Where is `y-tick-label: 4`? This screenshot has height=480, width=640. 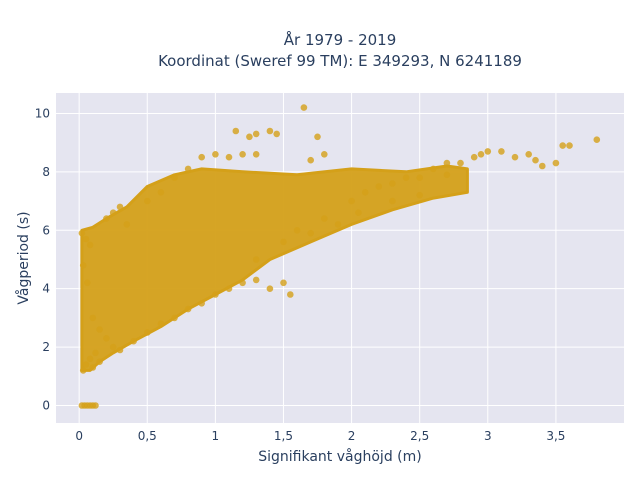 y-tick-label: 4 is located at coordinates (46, 289).